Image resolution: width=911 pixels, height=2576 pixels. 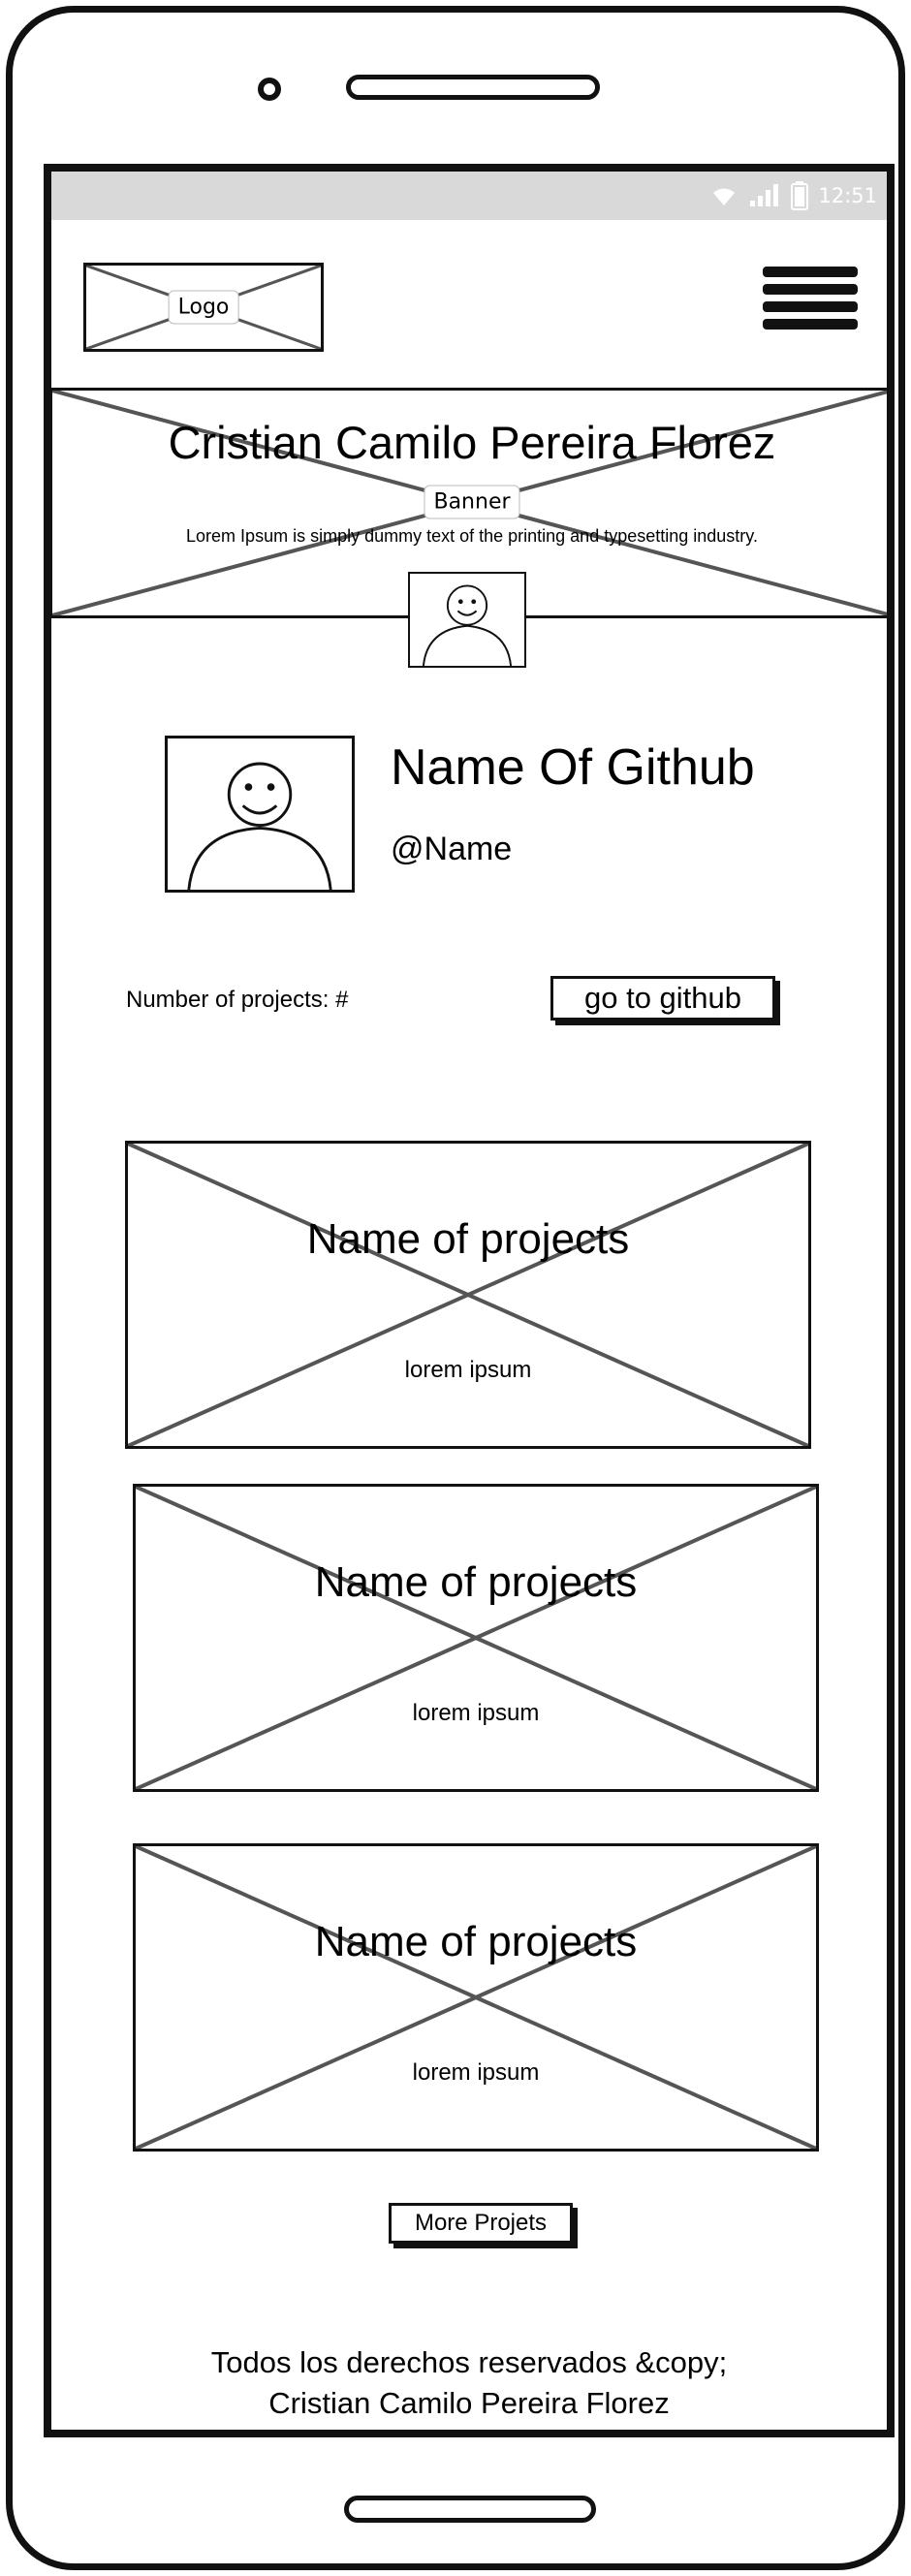 I want to click on profile-avatar, so click(x=260, y=814).